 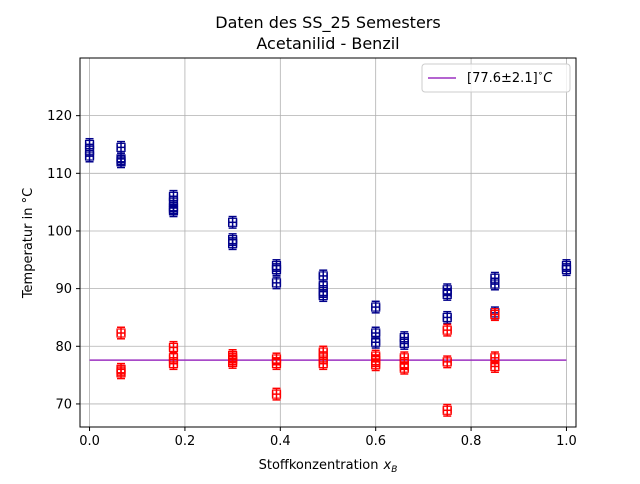 What do you see at coordinates (59, 231) in the screenshot?
I see `y-tick-label: 100` at bounding box center [59, 231].